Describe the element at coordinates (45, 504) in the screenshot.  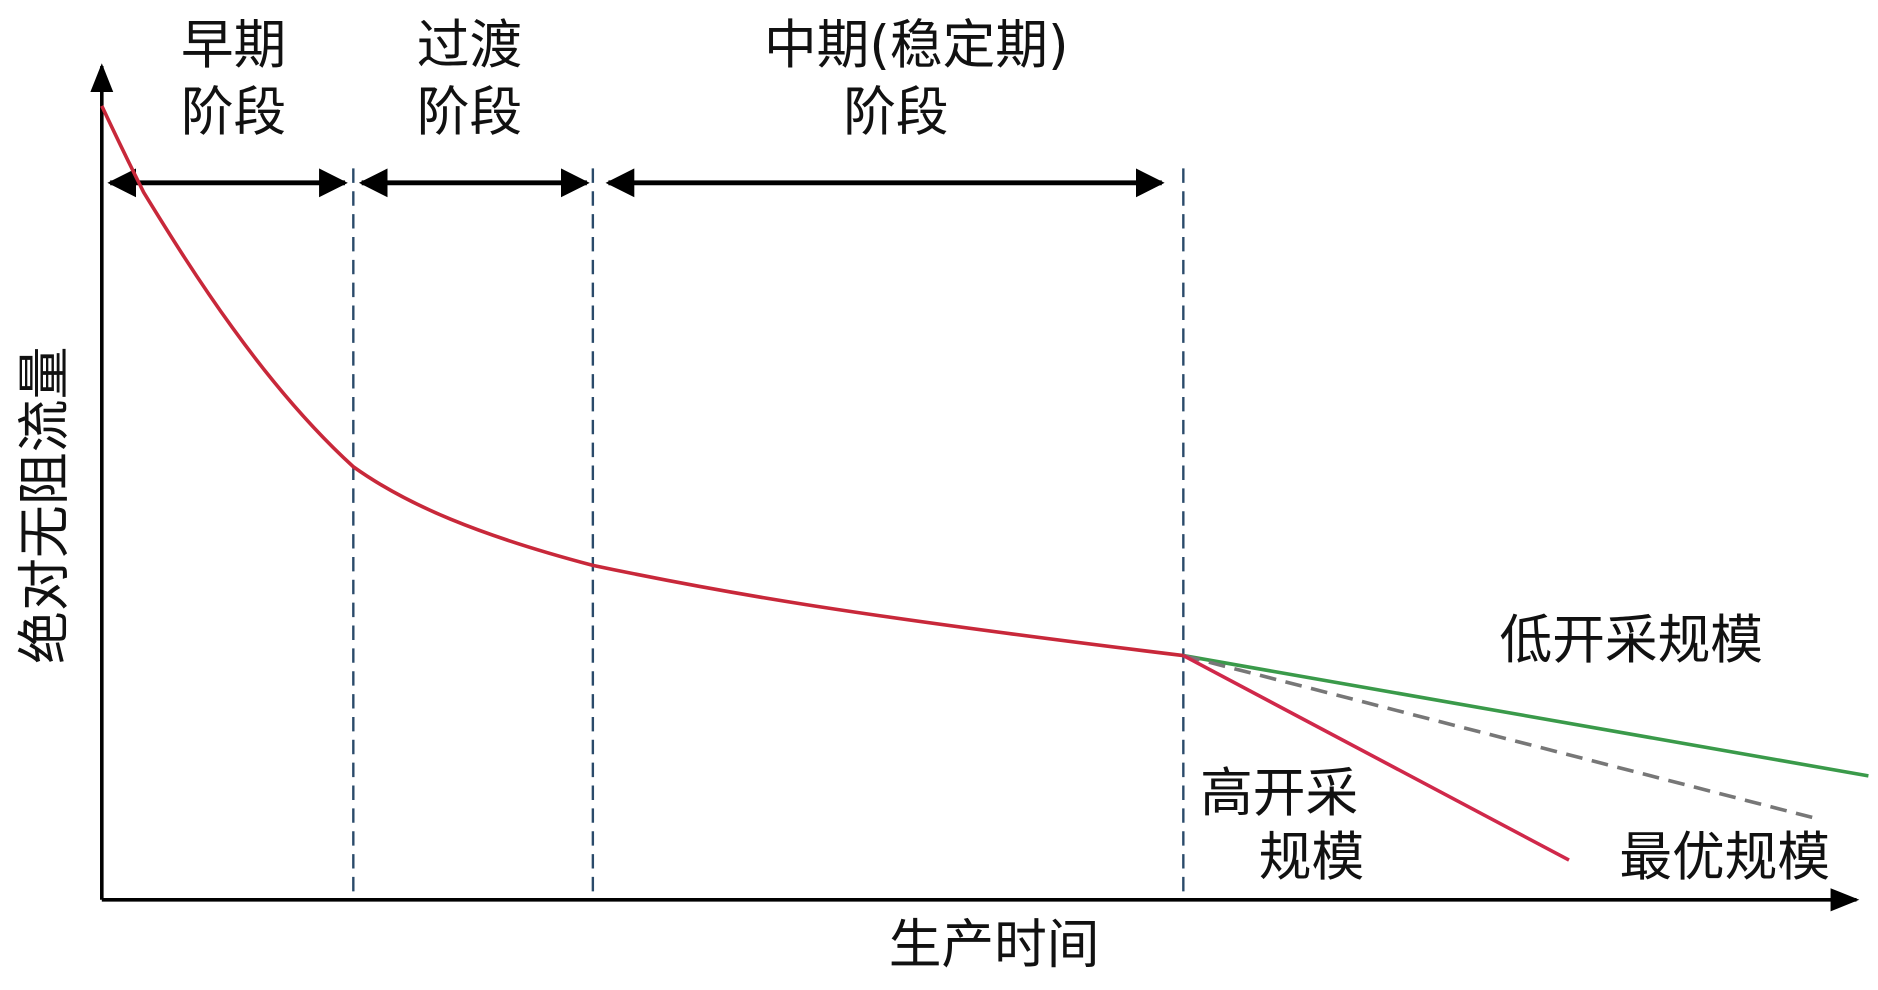
I see `y-axis-label: 绝对无阻流量` at that location.